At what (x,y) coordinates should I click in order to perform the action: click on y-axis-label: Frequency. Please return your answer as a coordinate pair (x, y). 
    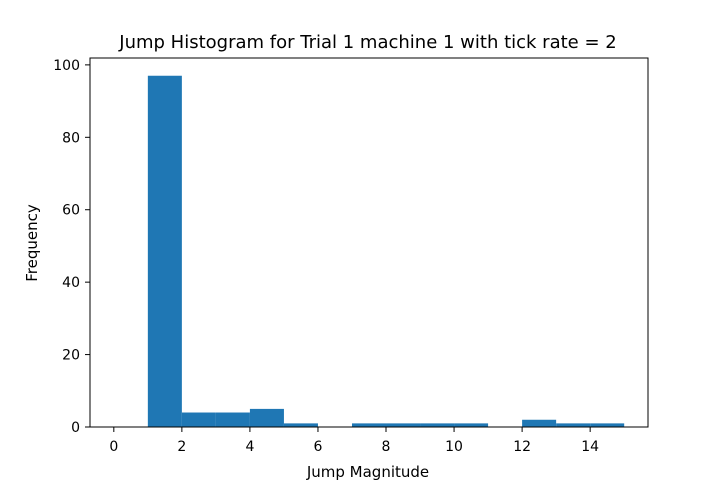
    Looking at the image, I should click on (32, 243).